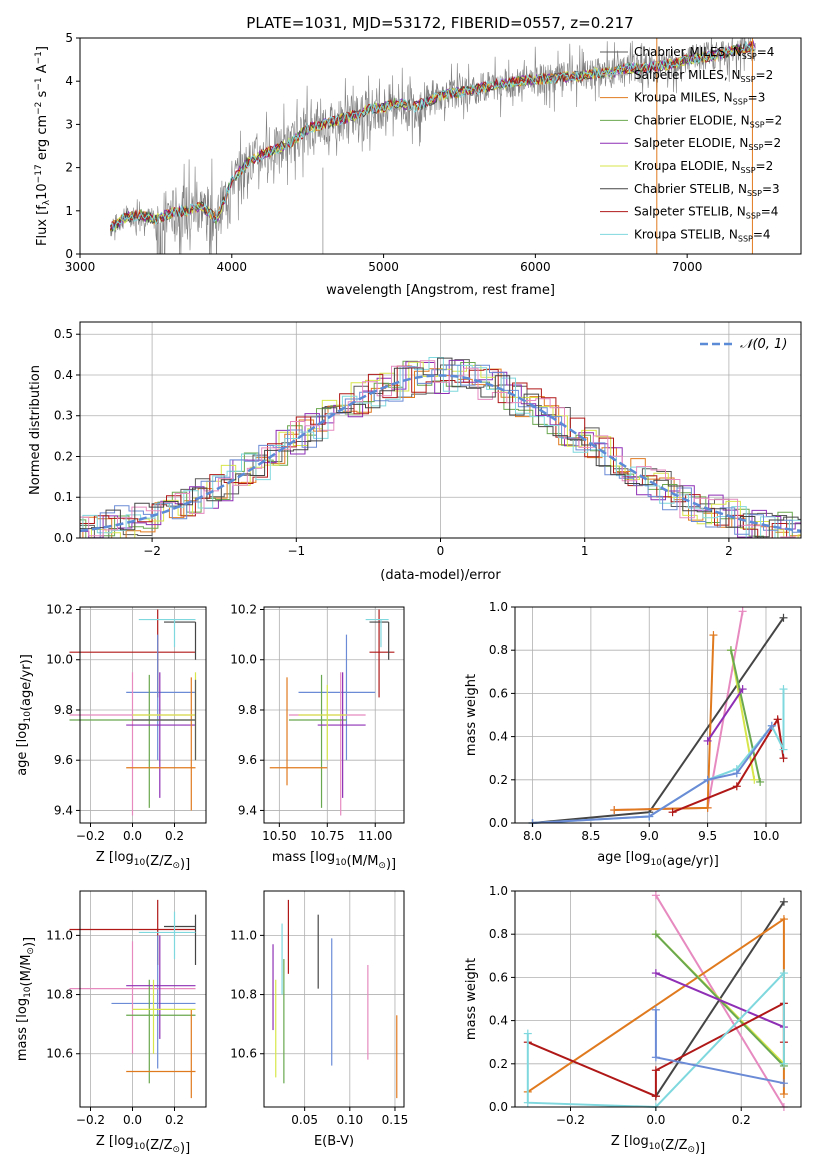 The height and width of the screenshot is (1170, 819). I want to click on x-tick-label: 6000, so click(535, 267).